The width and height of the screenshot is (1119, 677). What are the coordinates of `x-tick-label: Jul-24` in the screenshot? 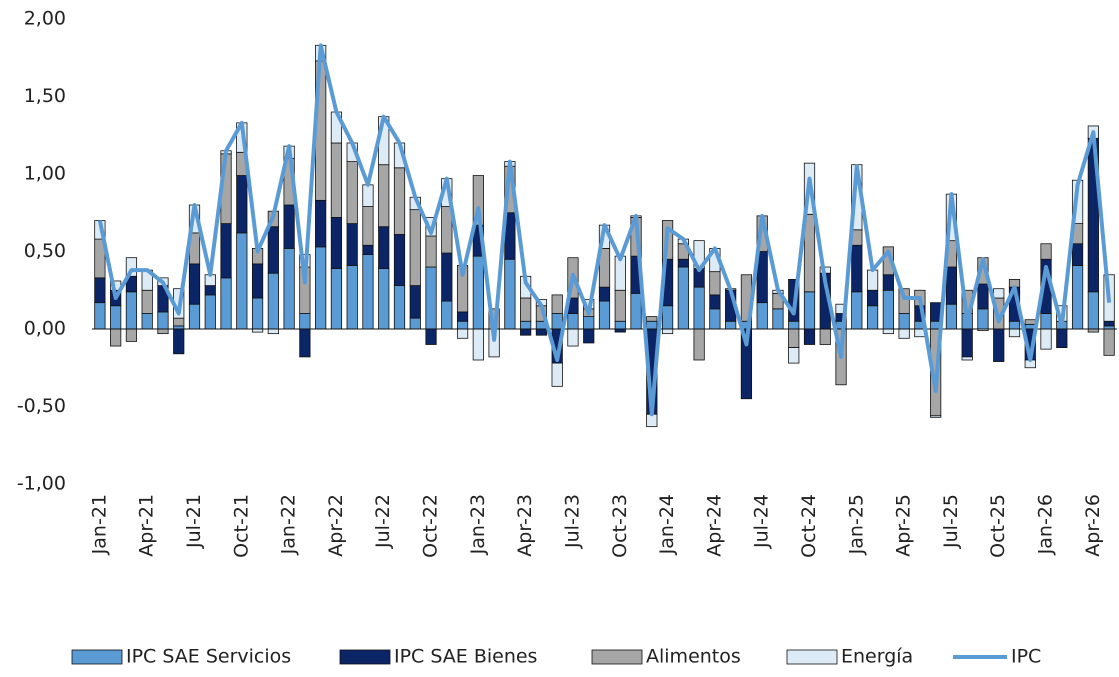 It's located at (762, 521).